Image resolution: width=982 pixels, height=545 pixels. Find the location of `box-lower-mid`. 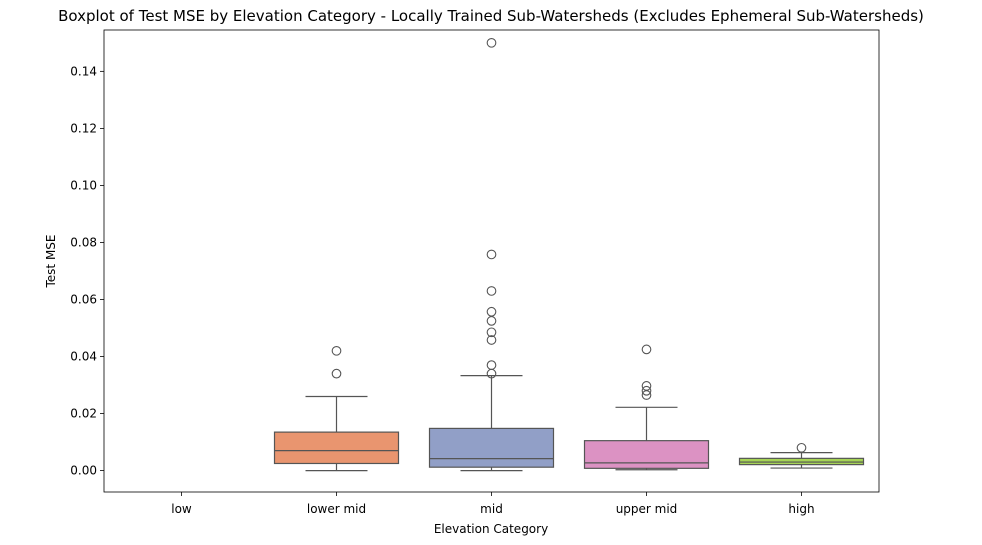

box-lower-mid is located at coordinates (336, 448).